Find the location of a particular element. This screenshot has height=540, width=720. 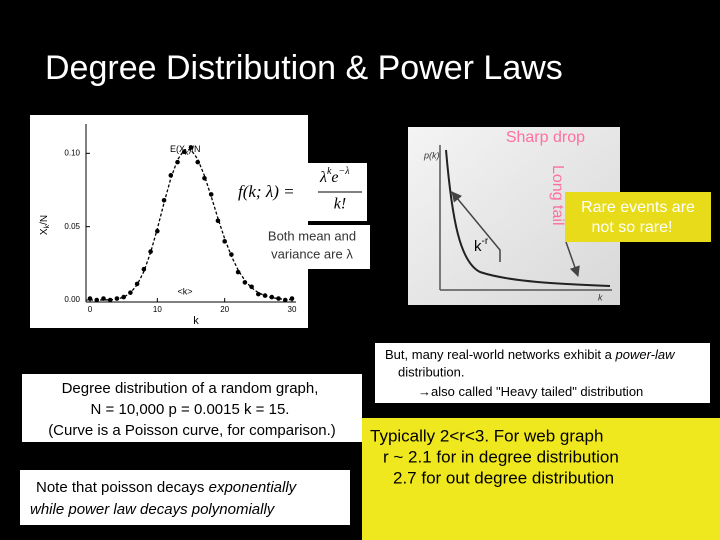

powerlaw-y-label: p(k) is located at coordinates (431, 155).